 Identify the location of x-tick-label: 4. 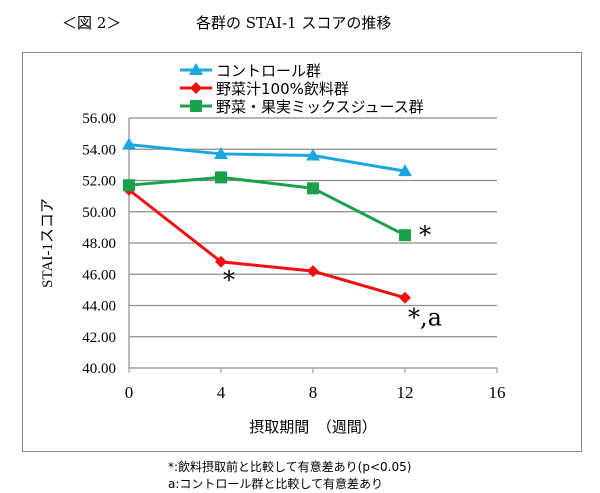
(221, 392).